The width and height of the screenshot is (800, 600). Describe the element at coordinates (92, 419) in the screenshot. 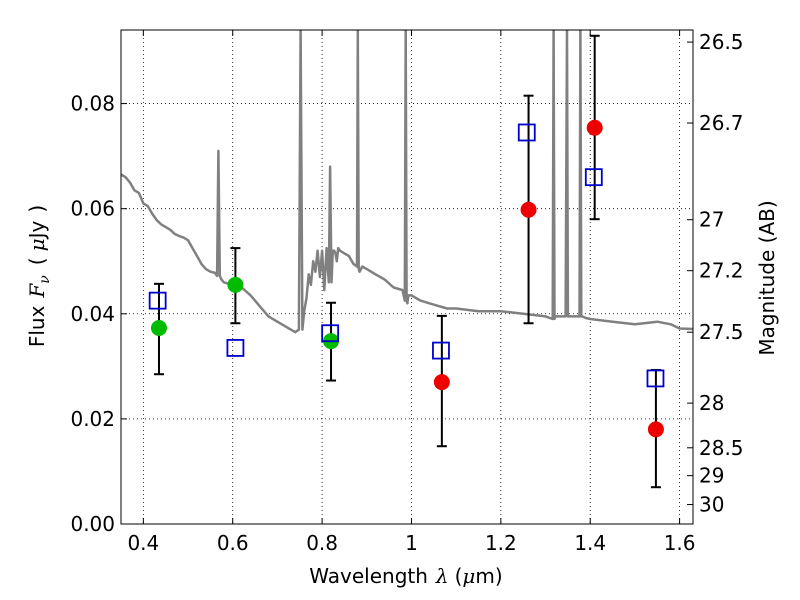

I see `y-tick-label: 0.02` at that location.